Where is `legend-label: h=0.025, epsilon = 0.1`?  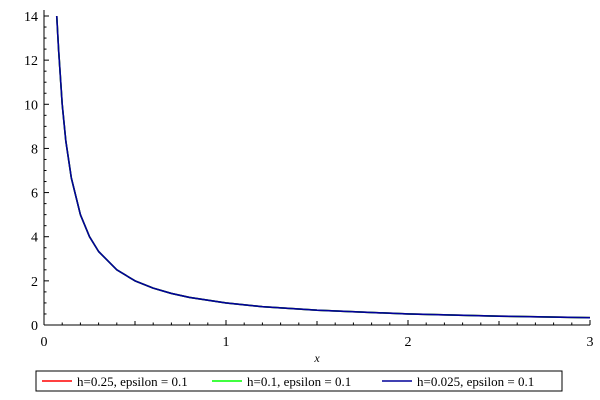
legend-label: h=0.025, epsilon = 0.1 is located at coordinates (475, 381).